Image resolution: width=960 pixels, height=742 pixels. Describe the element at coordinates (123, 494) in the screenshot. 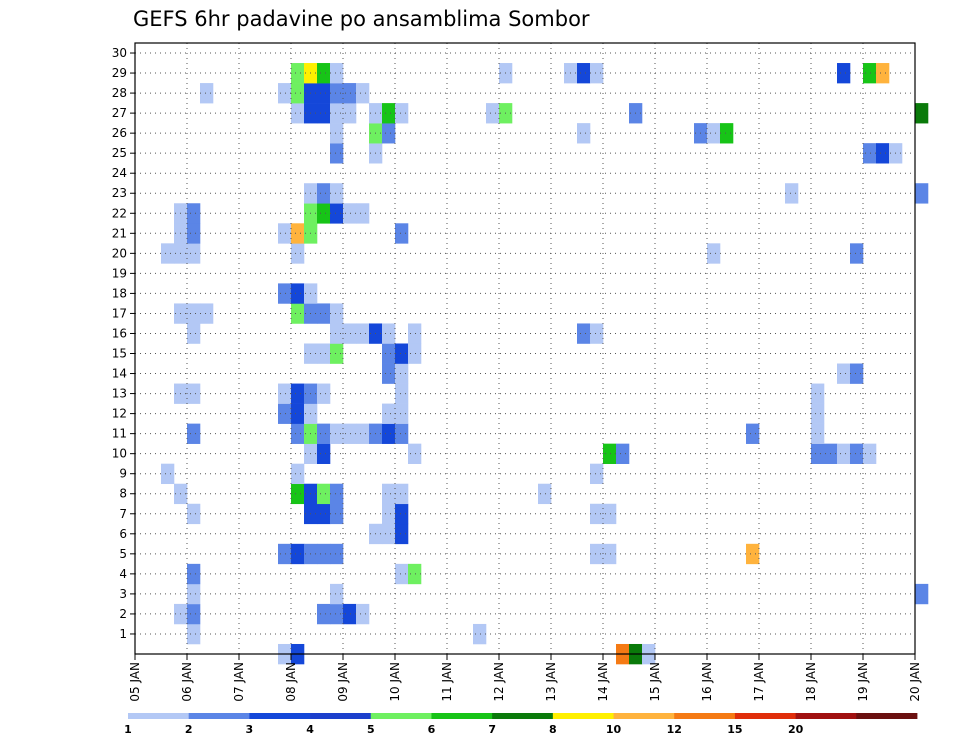

I see `y-tick-label: 8` at that location.